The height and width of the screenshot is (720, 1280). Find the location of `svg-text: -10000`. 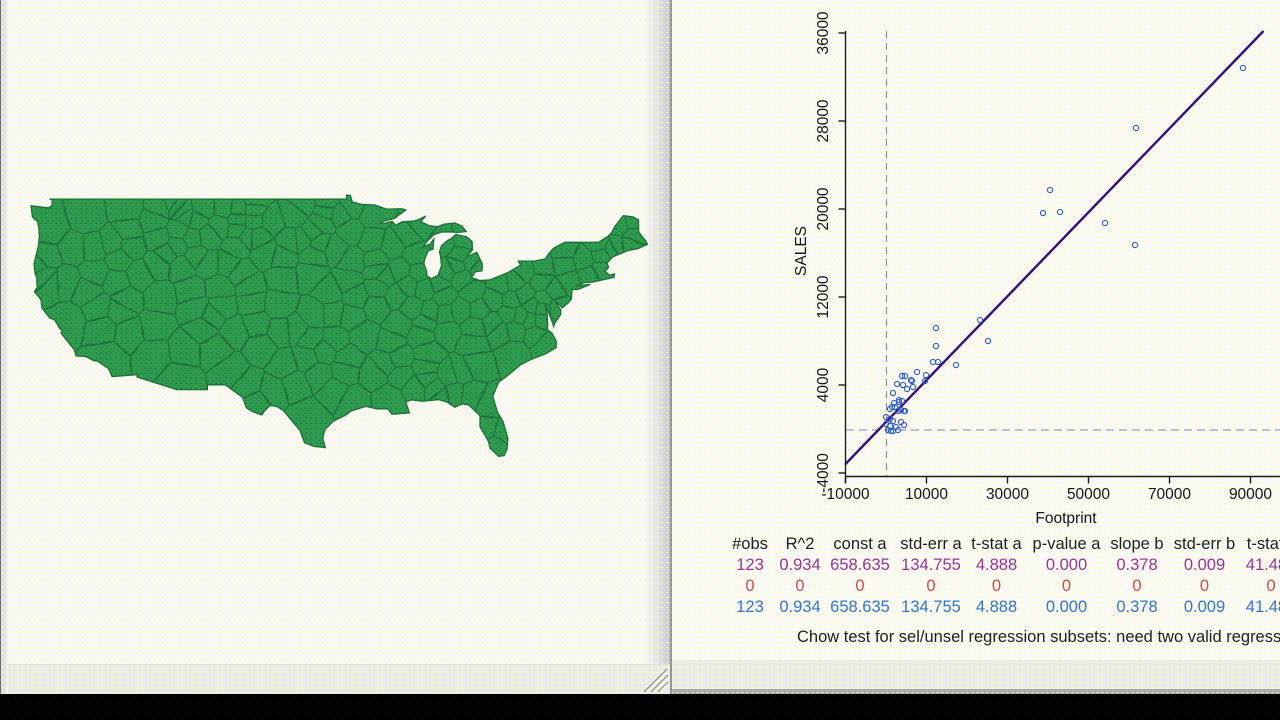

svg-text: -10000 is located at coordinates (845, 494).